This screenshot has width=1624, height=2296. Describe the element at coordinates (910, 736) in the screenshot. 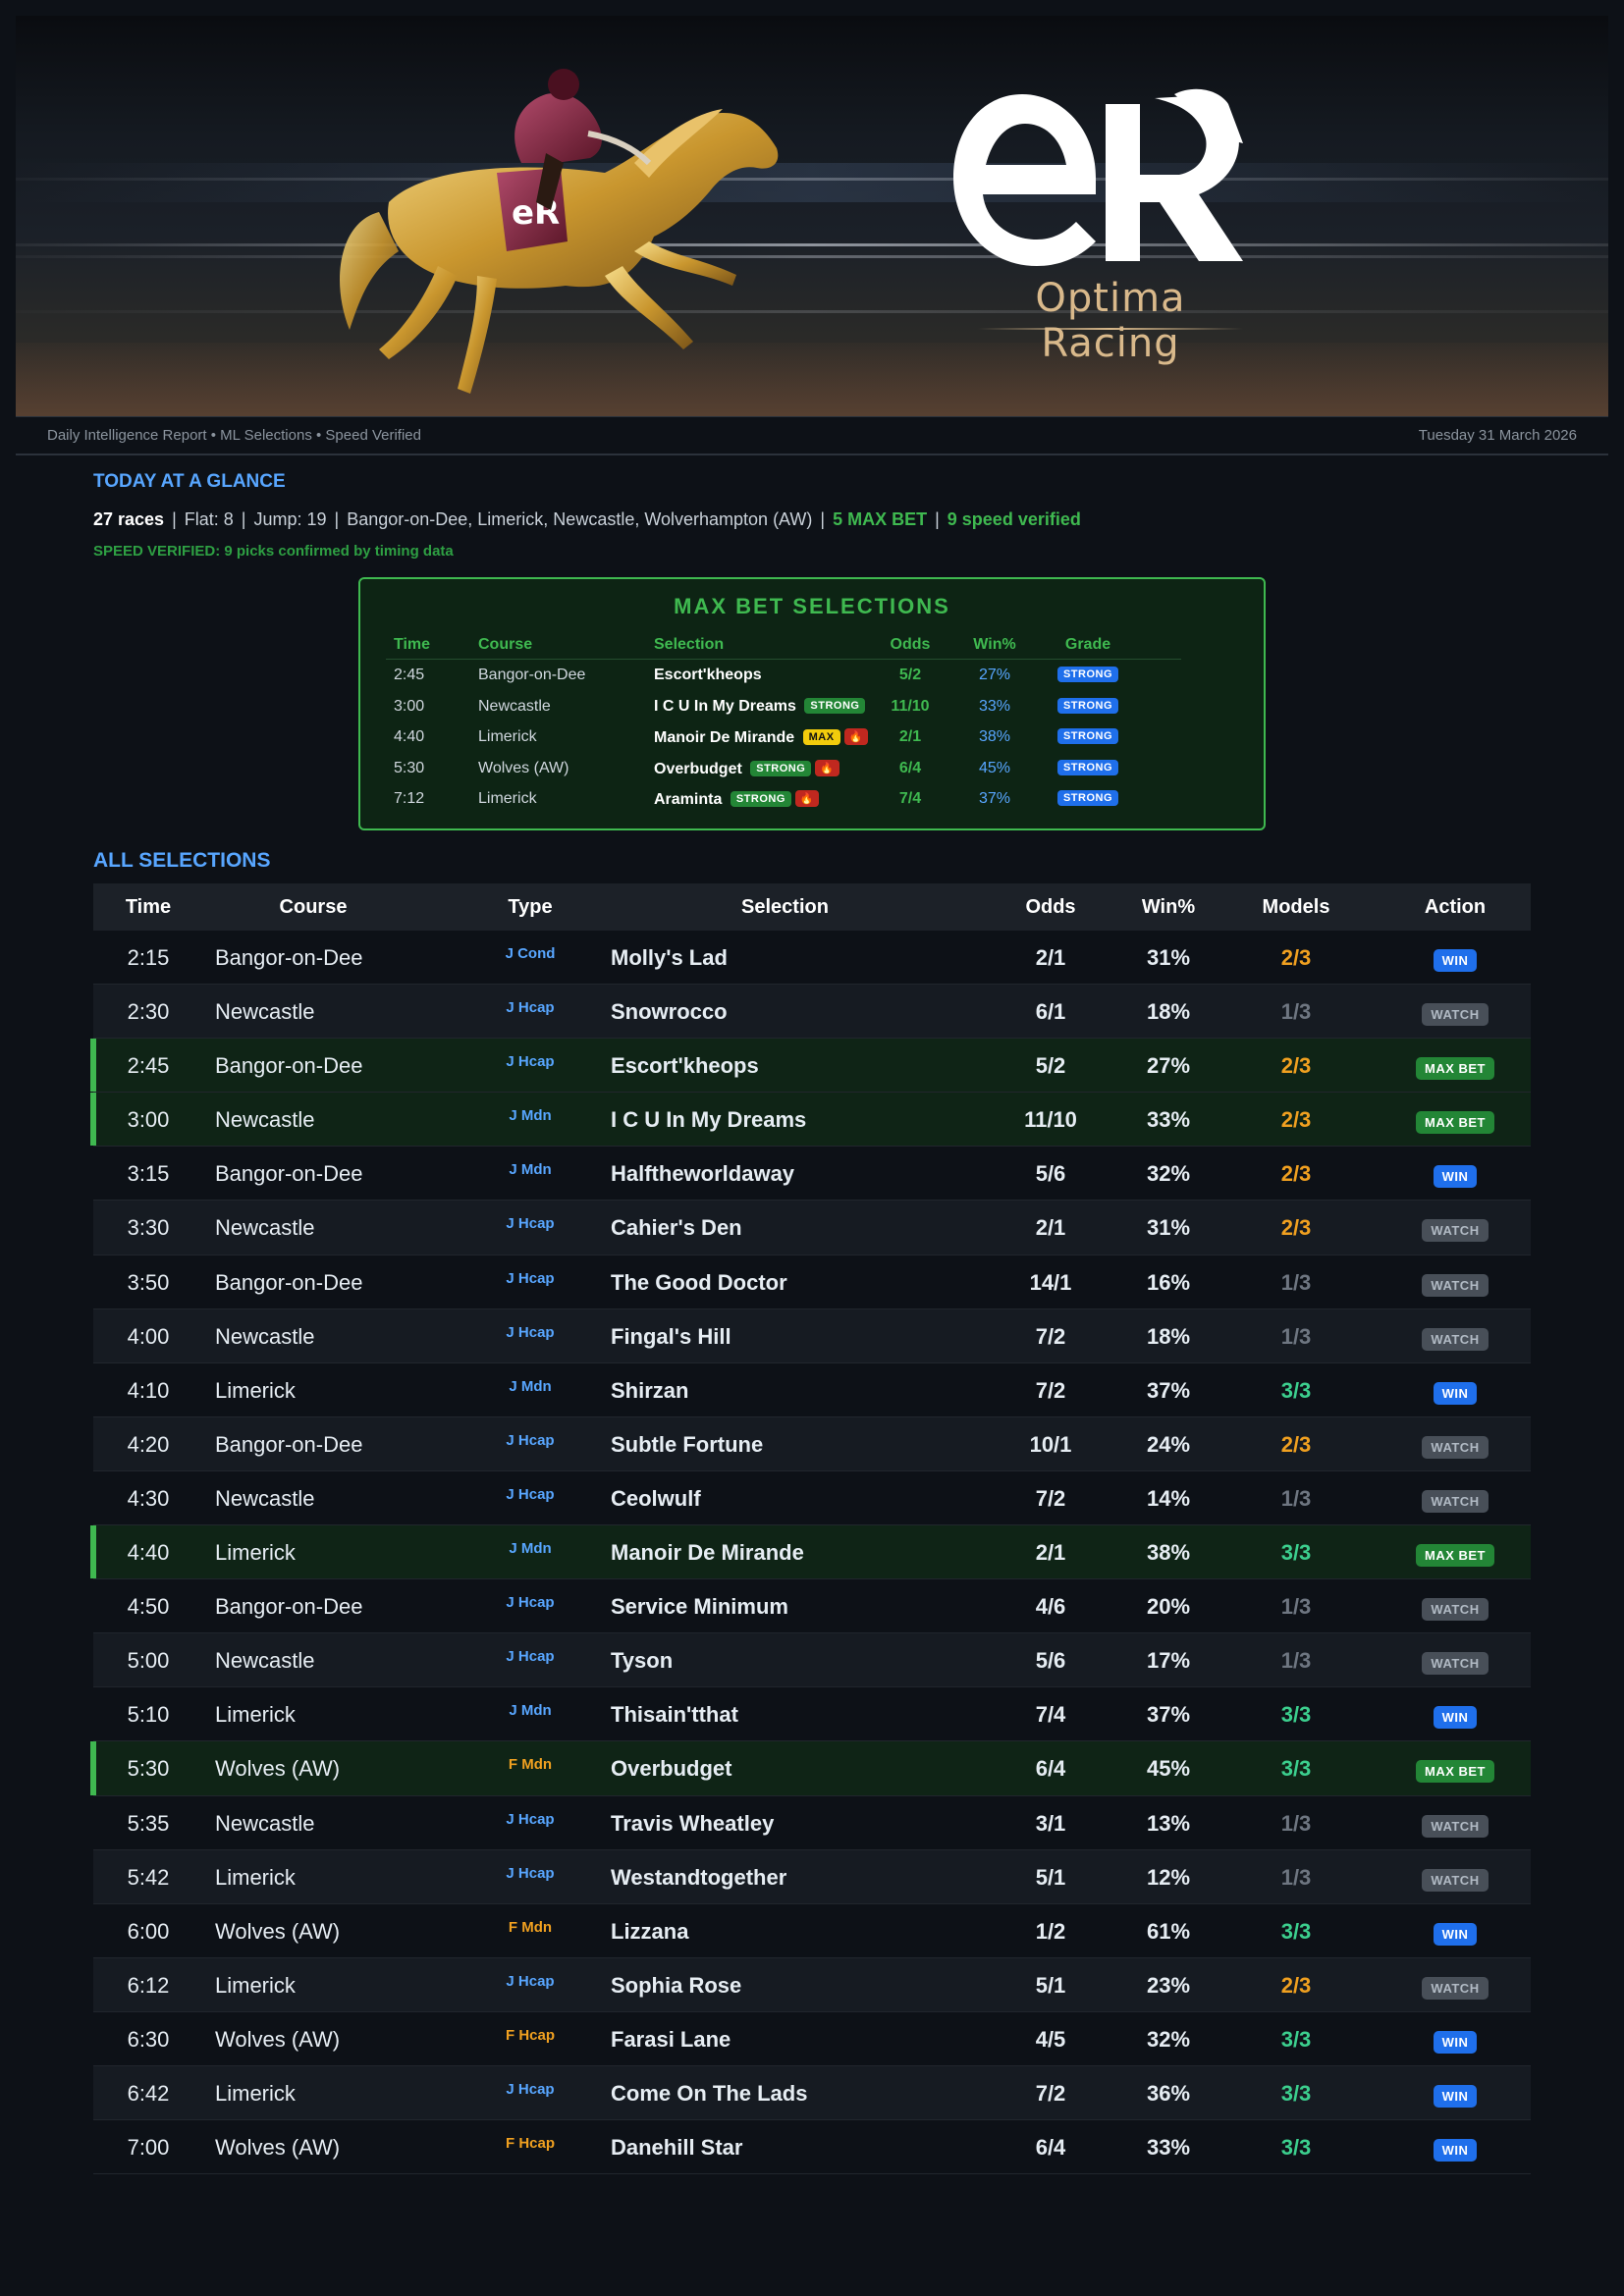

I see `odds: 2/1` at that location.